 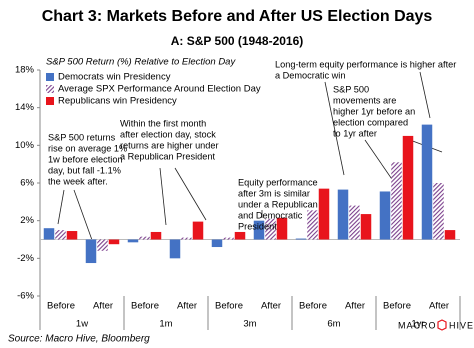 I want to click on annotation: to 1yr after, so click(x=355, y=133).